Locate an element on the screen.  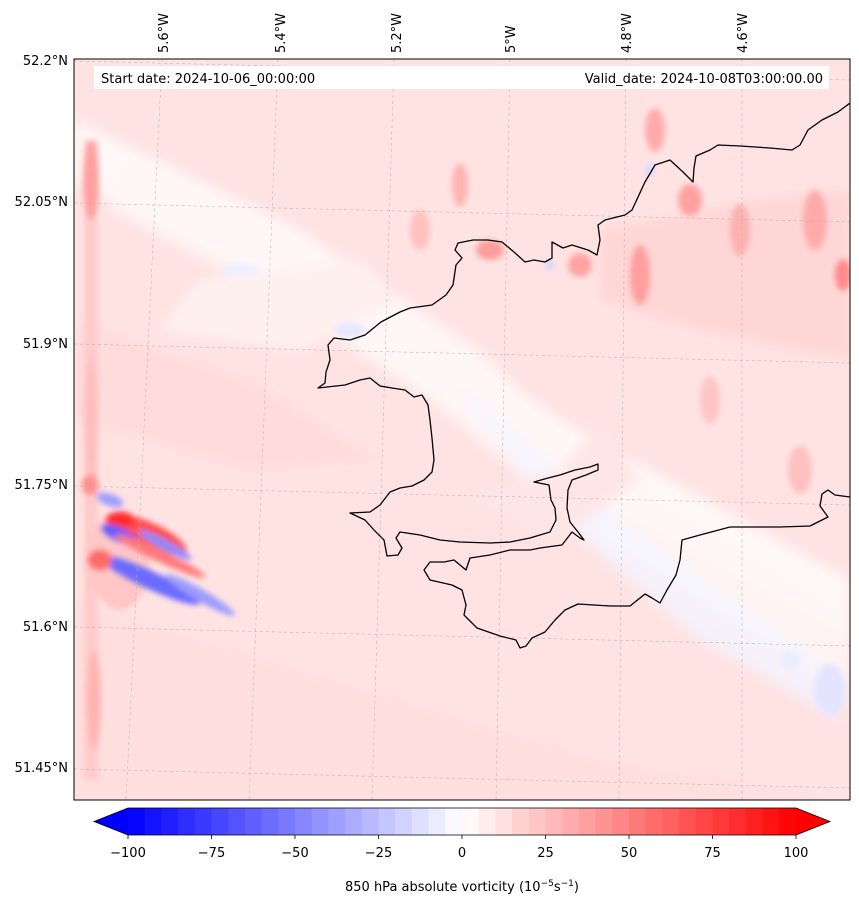
colorbar-tick-label: −100 is located at coordinates (128, 853).